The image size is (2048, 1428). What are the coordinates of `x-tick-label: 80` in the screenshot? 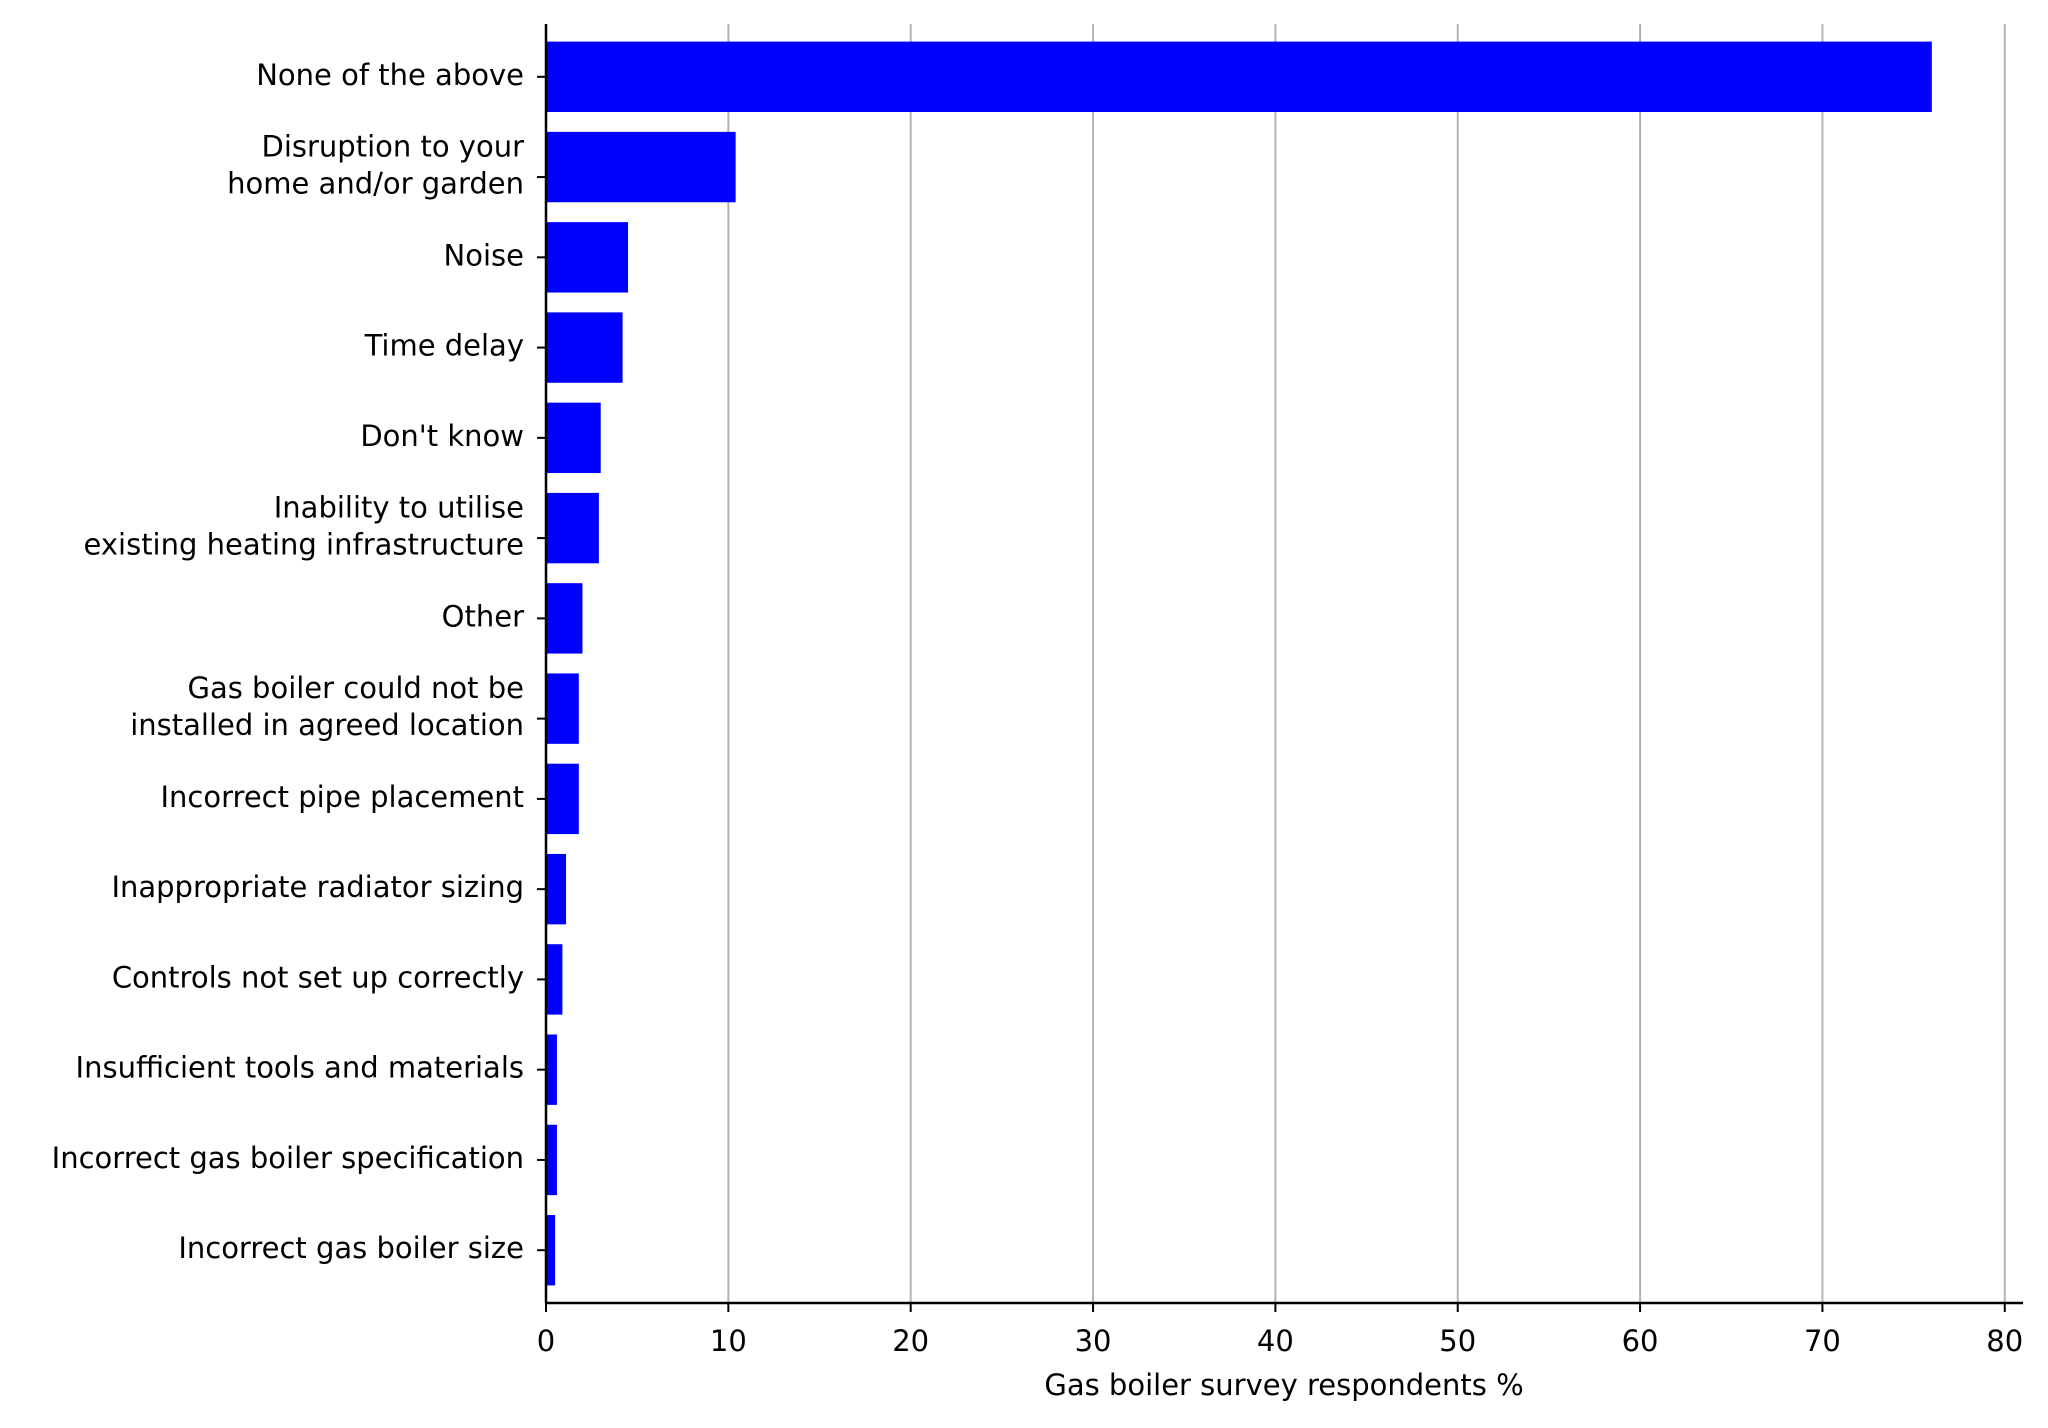 It's located at (2004, 1341).